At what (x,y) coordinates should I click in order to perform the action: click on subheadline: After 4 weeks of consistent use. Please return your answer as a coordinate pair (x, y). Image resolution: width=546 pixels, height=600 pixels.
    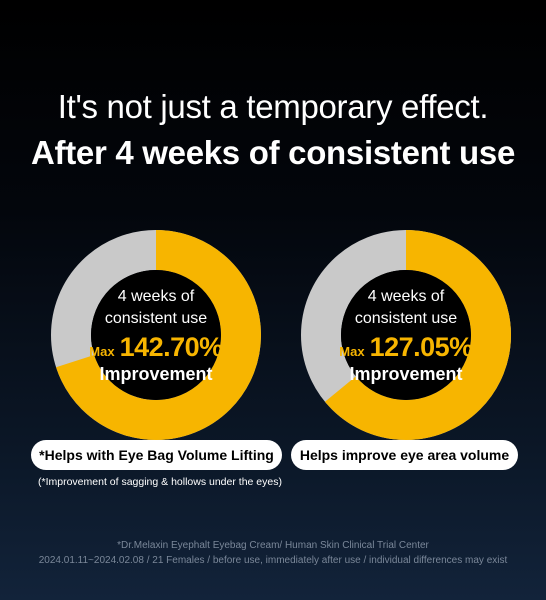
    Looking at the image, I should click on (273, 152).